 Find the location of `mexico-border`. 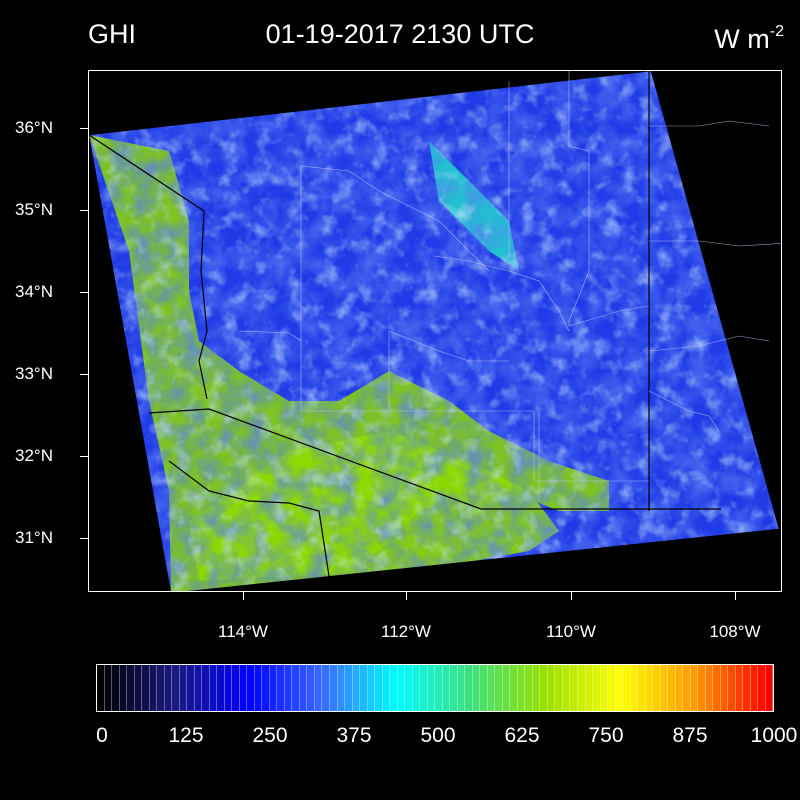

mexico-border is located at coordinates (434, 459).